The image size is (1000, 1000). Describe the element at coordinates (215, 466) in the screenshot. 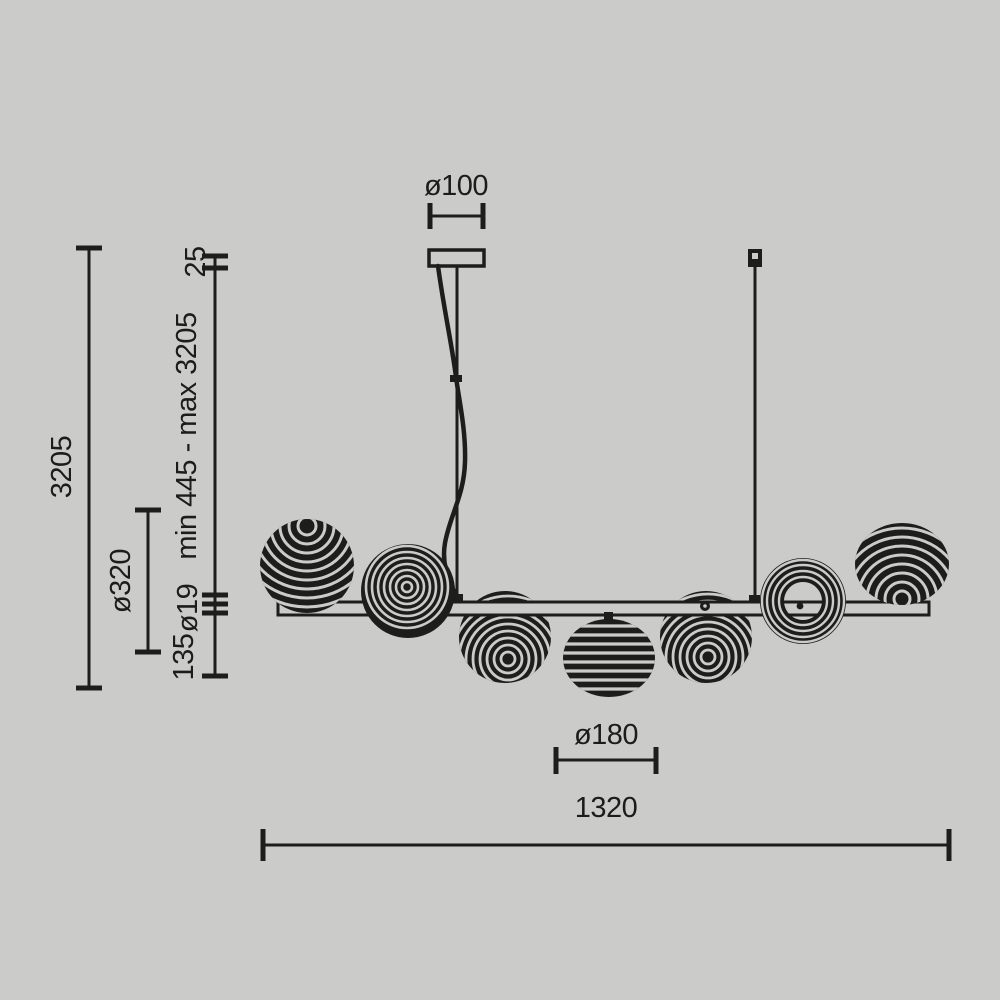

I see `dimension-suspension-stack` at that location.